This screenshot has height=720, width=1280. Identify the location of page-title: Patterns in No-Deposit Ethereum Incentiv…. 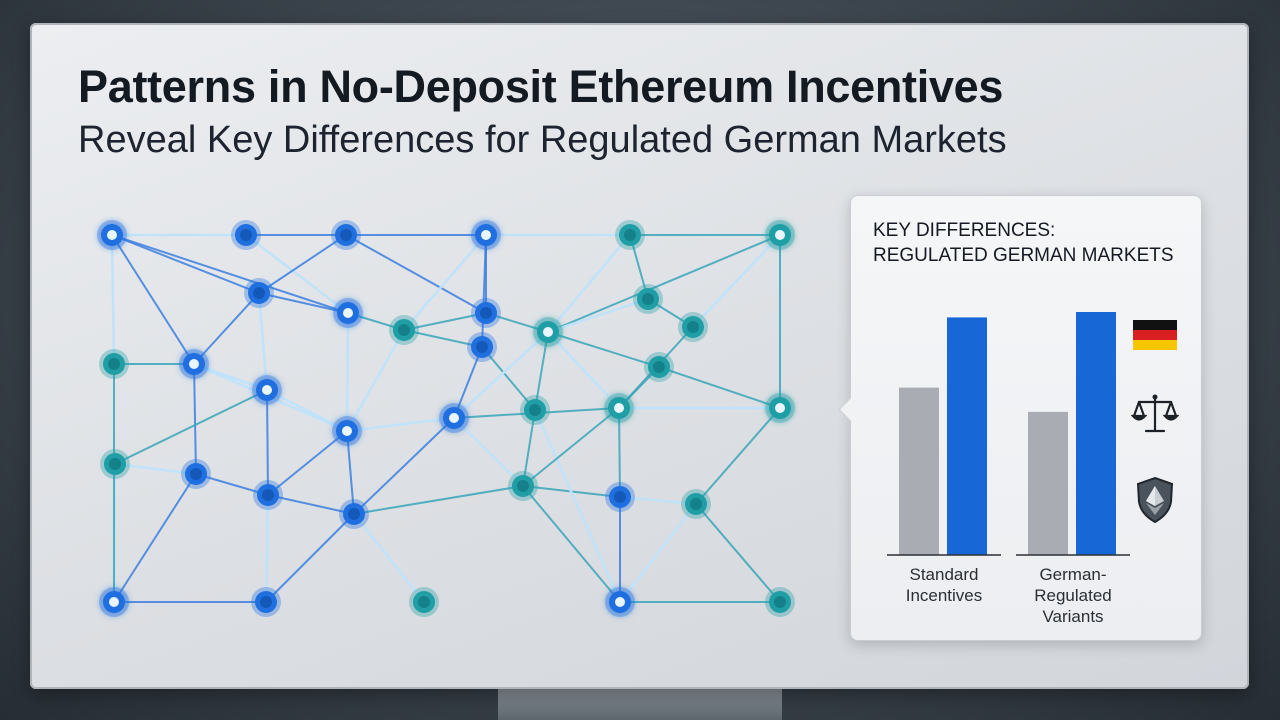
(541, 86).